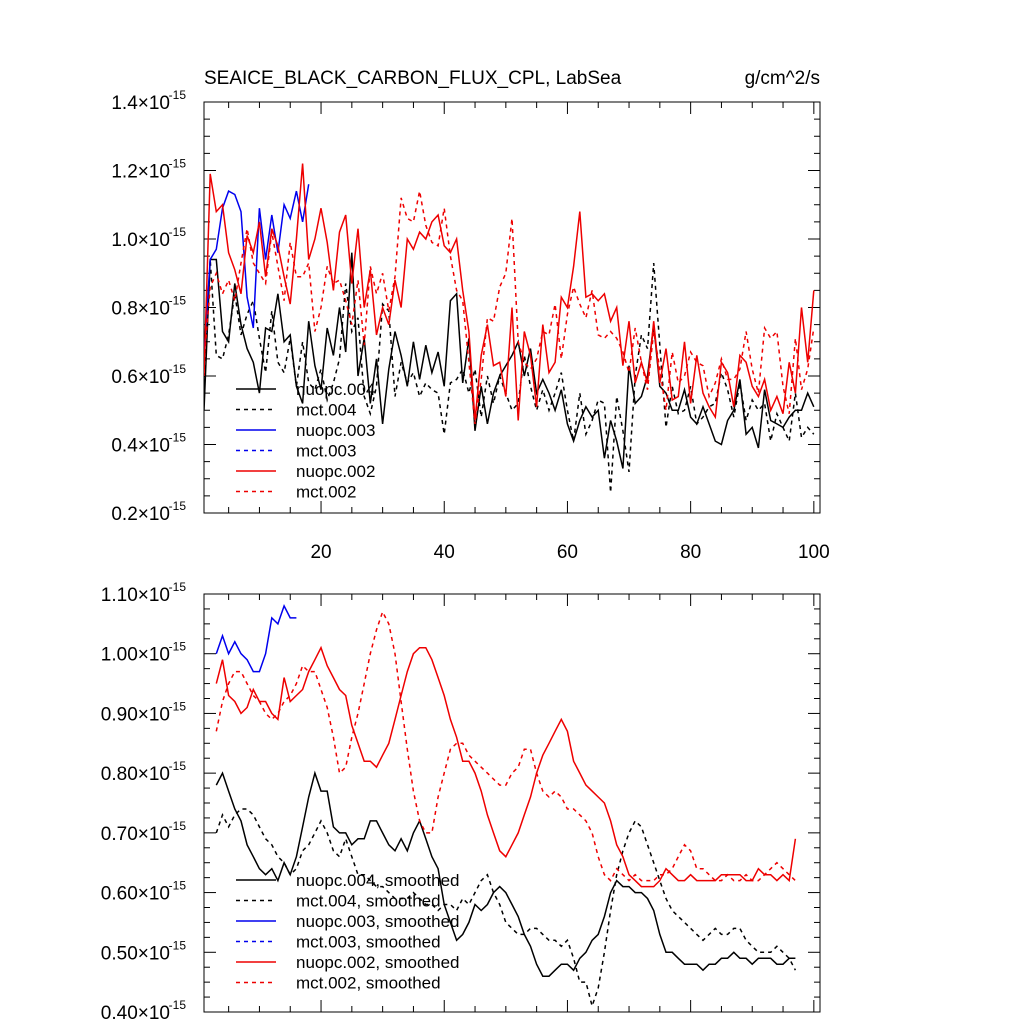  I want to click on y-tick-mantissa: 0.40×10, so click(135, 1013).